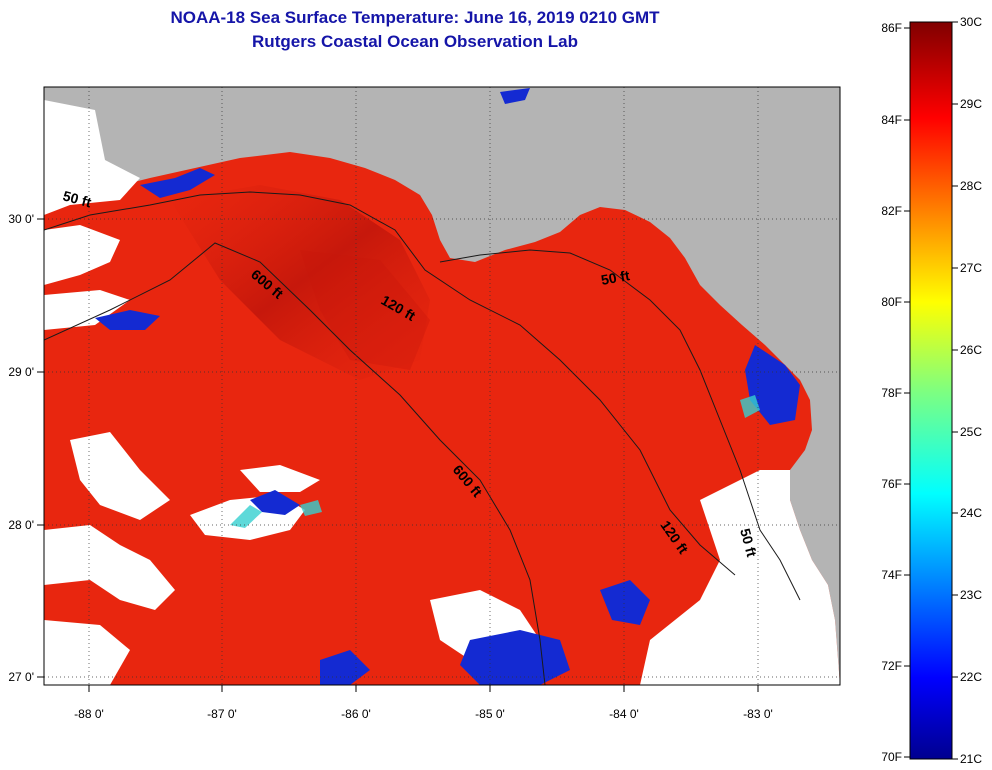  Describe the element at coordinates (891, 393) in the screenshot. I see `fahrenheit-label: 78F` at that location.